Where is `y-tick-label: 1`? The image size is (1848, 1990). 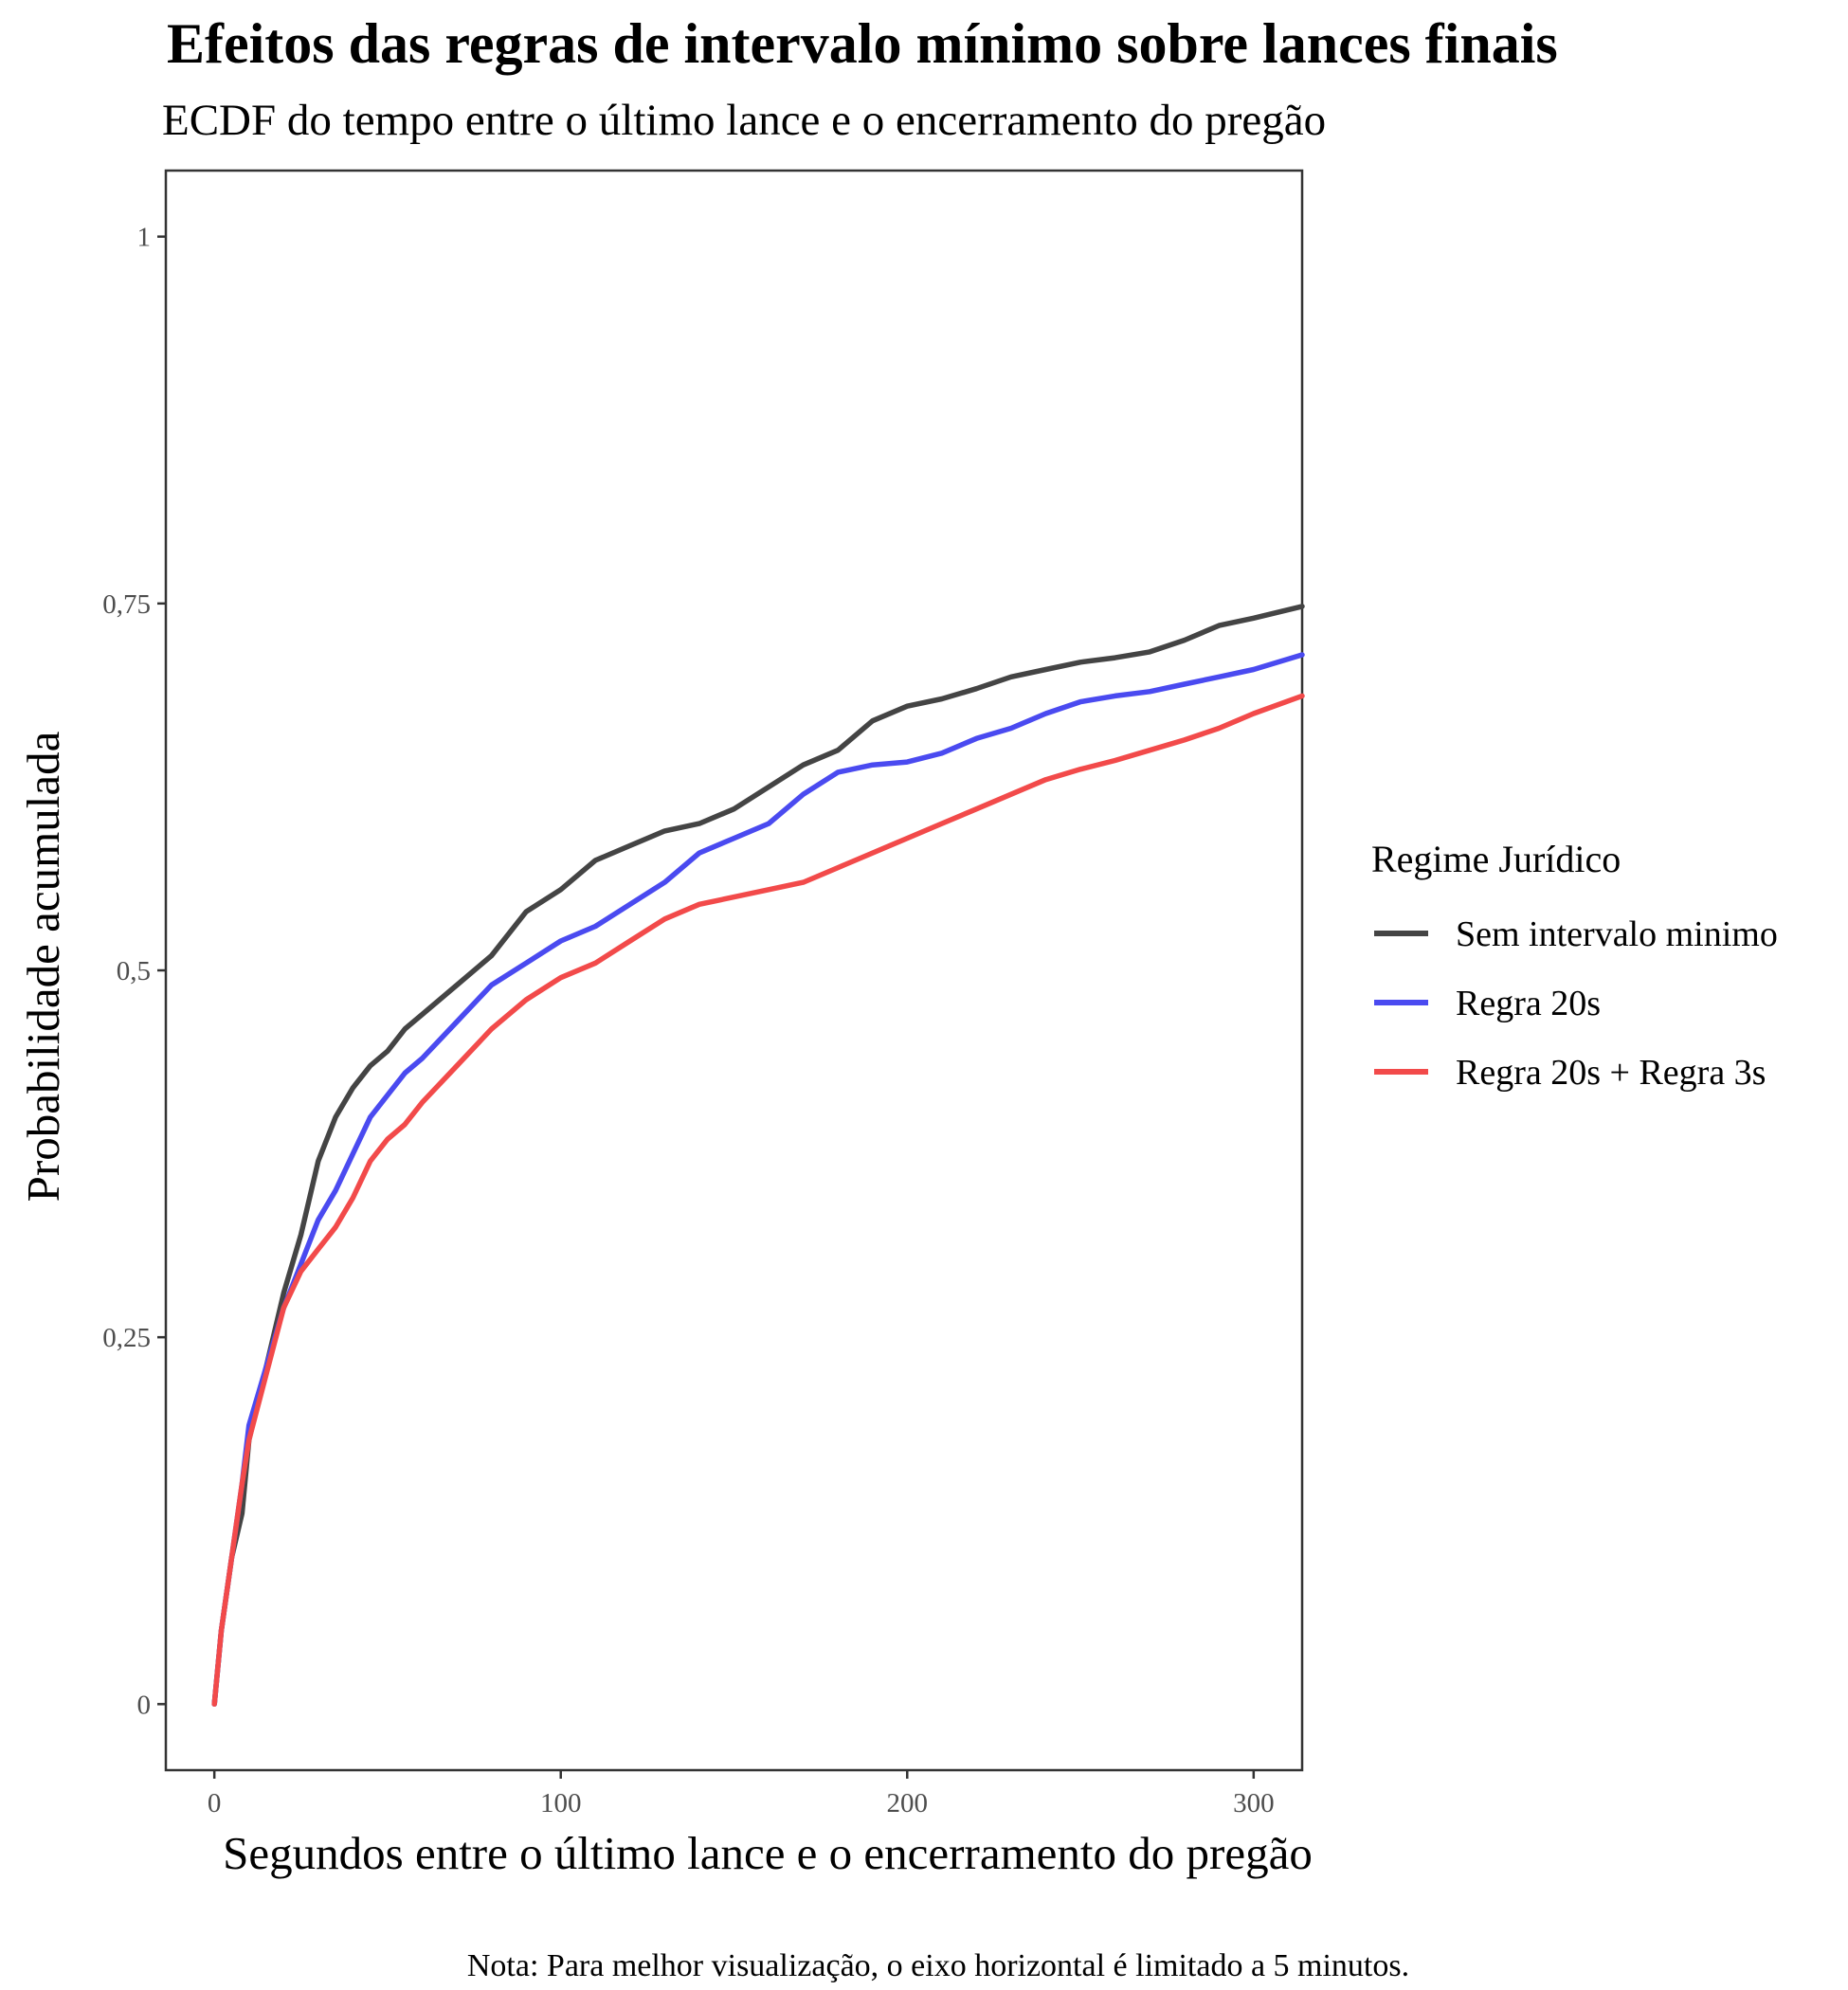
y-tick-label: 1 is located at coordinates (144, 238).